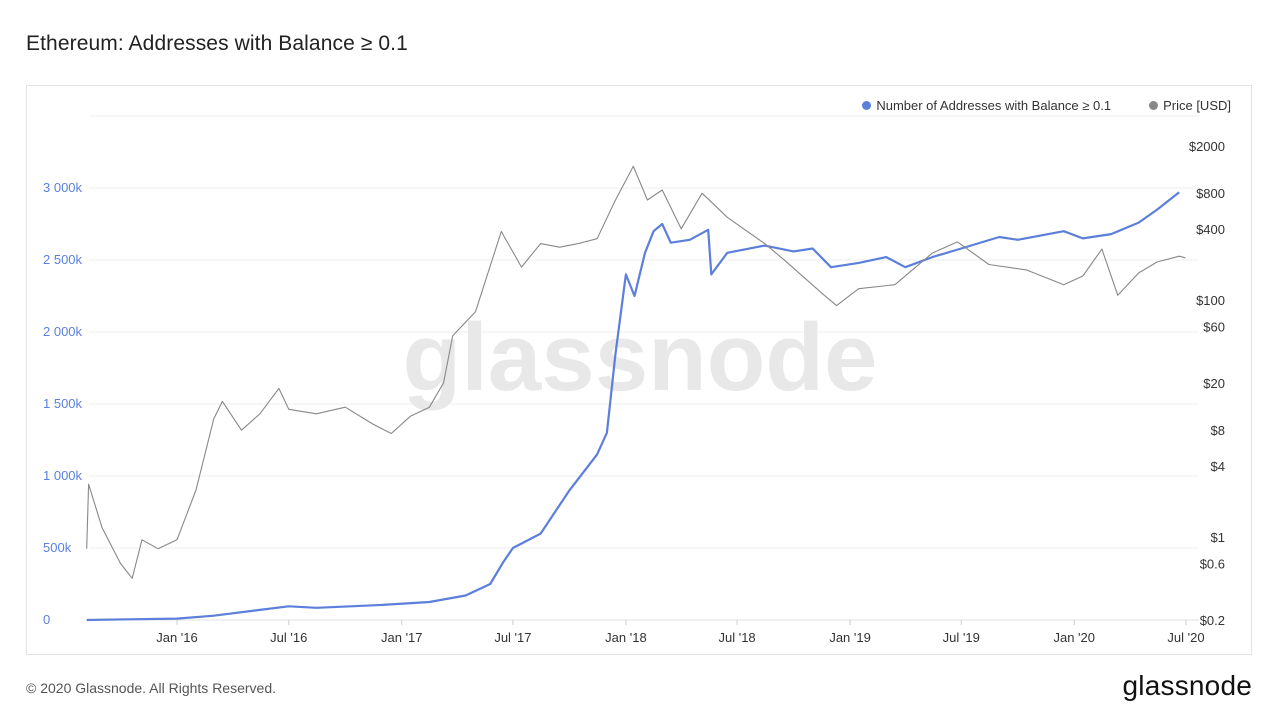  I want to click on right-tick-label: $1, so click(1218, 537).